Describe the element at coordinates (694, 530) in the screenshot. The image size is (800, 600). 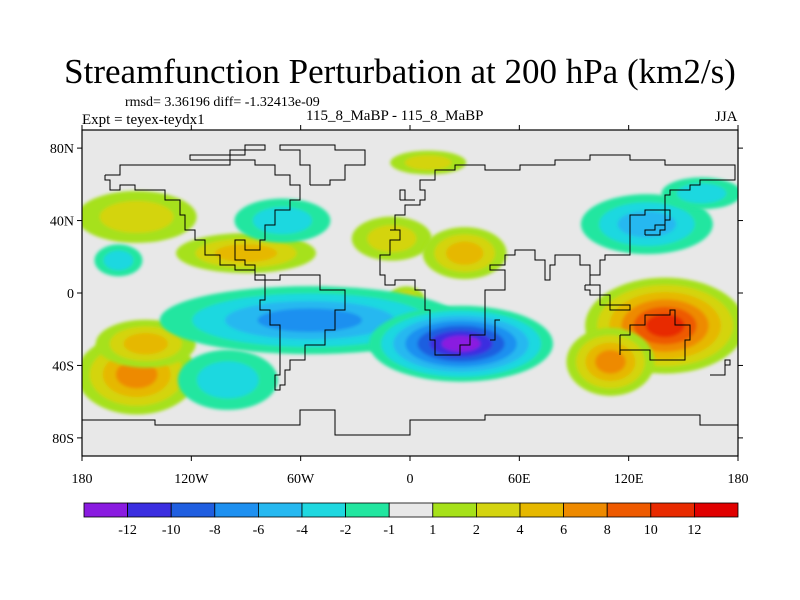
I see `colorbar-label: 12` at that location.